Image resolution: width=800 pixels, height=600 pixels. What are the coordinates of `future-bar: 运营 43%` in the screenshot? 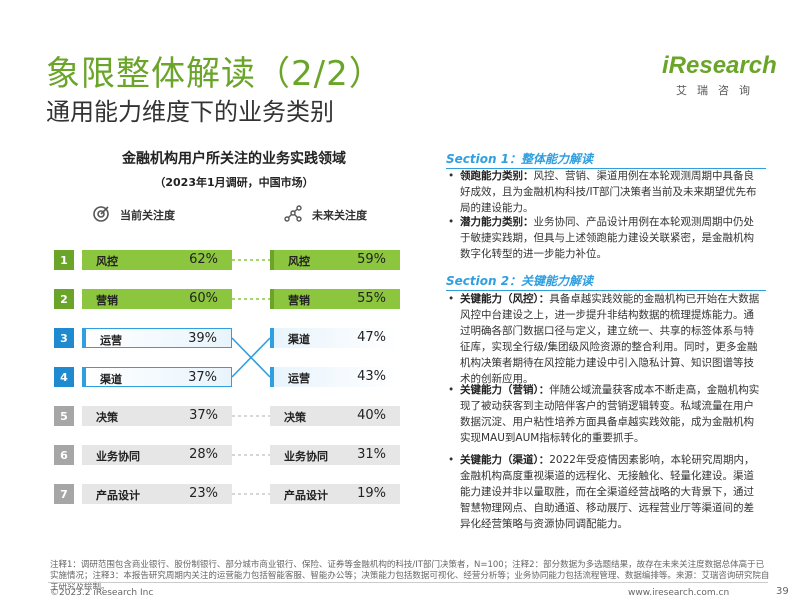 It's located at (335, 377).